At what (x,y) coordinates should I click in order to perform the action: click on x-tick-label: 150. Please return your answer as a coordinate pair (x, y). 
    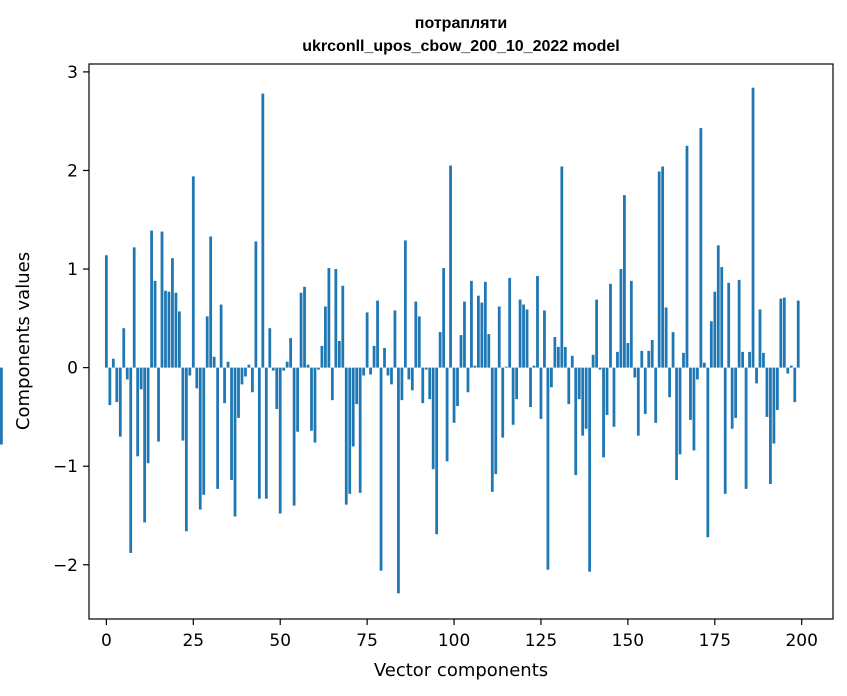
    Looking at the image, I should click on (628, 641).